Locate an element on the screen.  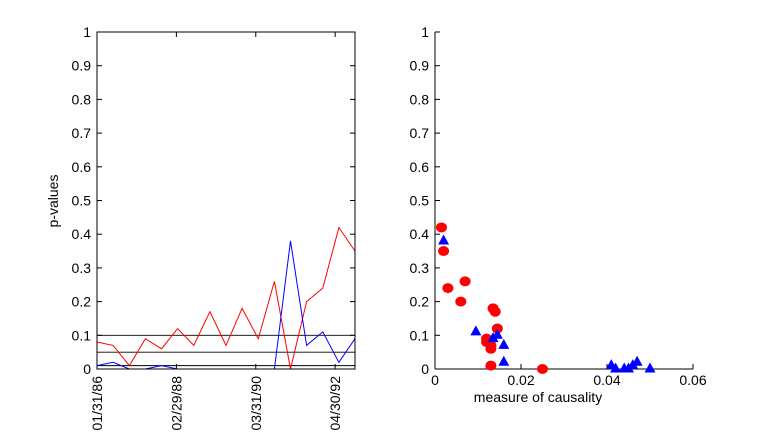
series-line-red is located at coordinates (226, 298).